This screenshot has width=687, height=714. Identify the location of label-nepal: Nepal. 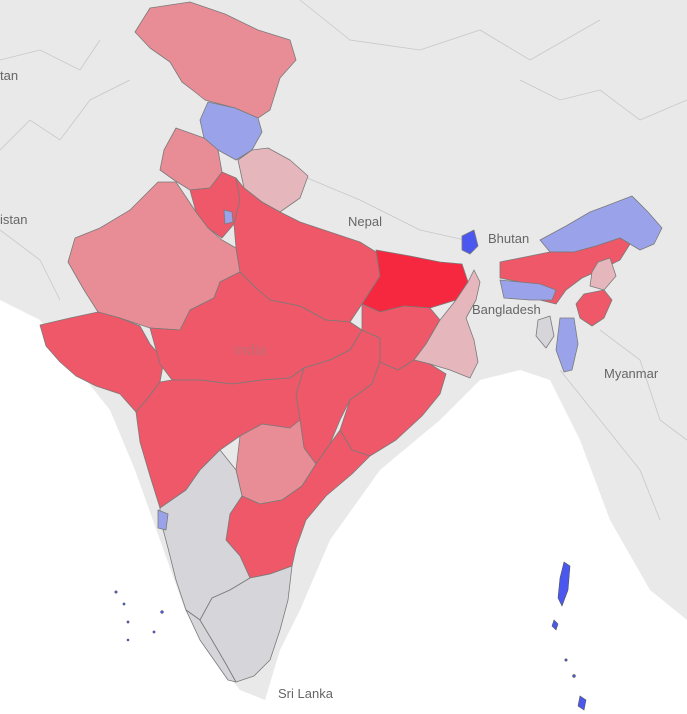
(365, 221).